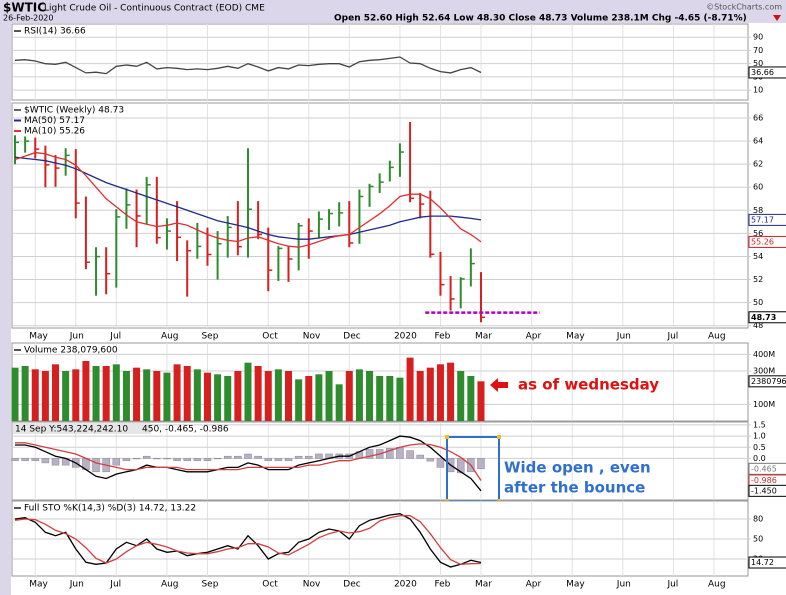 The height and width of the screenshot is (595, 786). What do you see at coordinates (758, 90) in the screenshot?
I see `y-tick-label: 10` at bounding box center [758, 90].